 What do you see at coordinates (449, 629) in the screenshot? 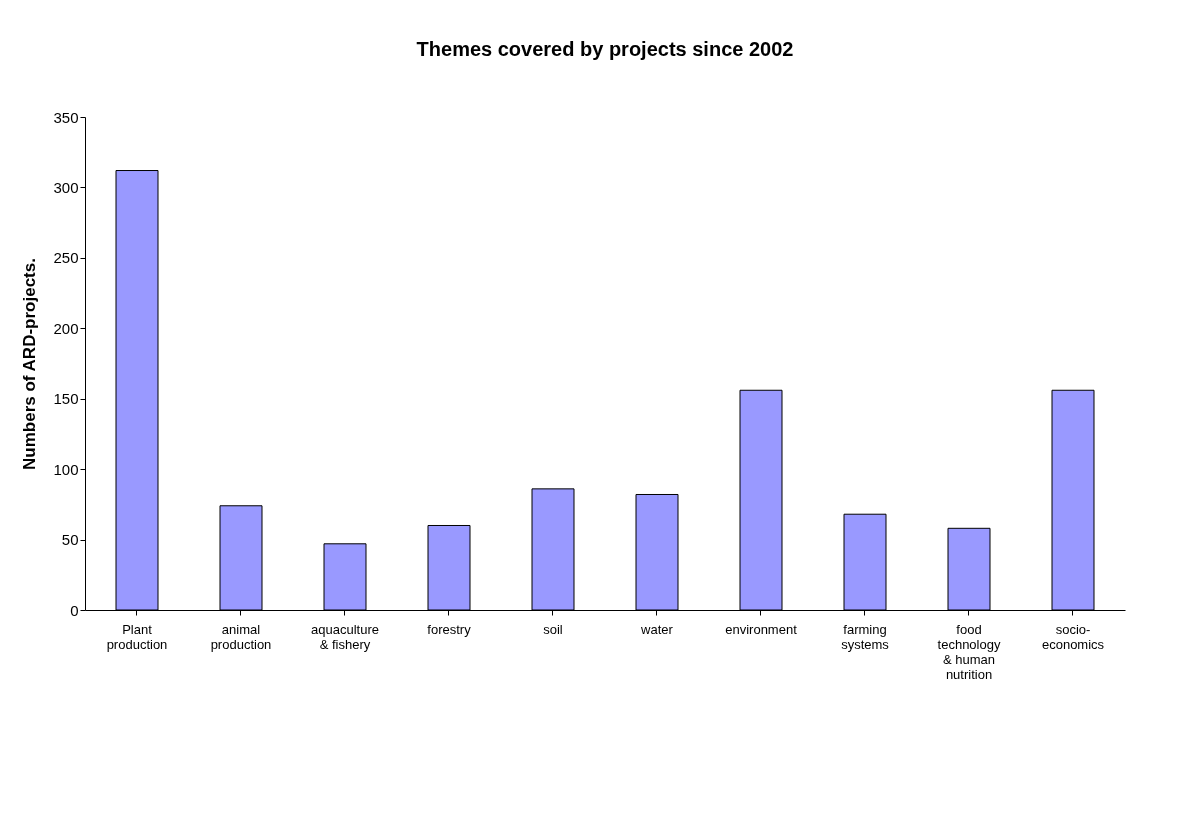
I see `x-tick-label: forestry` at bounding box center [449, 629].